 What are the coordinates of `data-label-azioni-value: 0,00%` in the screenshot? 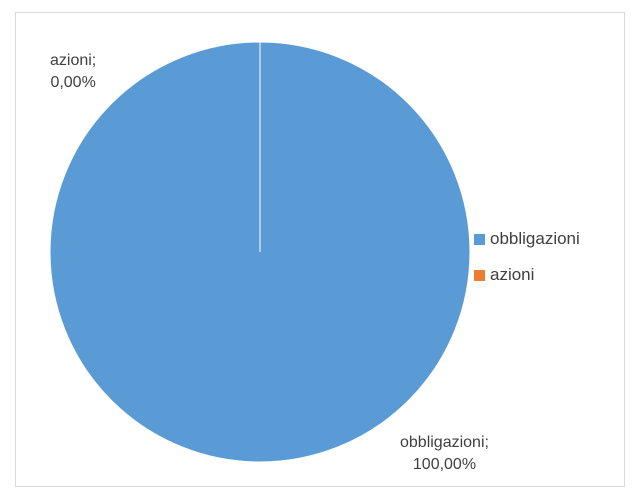 It's located at (73, 82).